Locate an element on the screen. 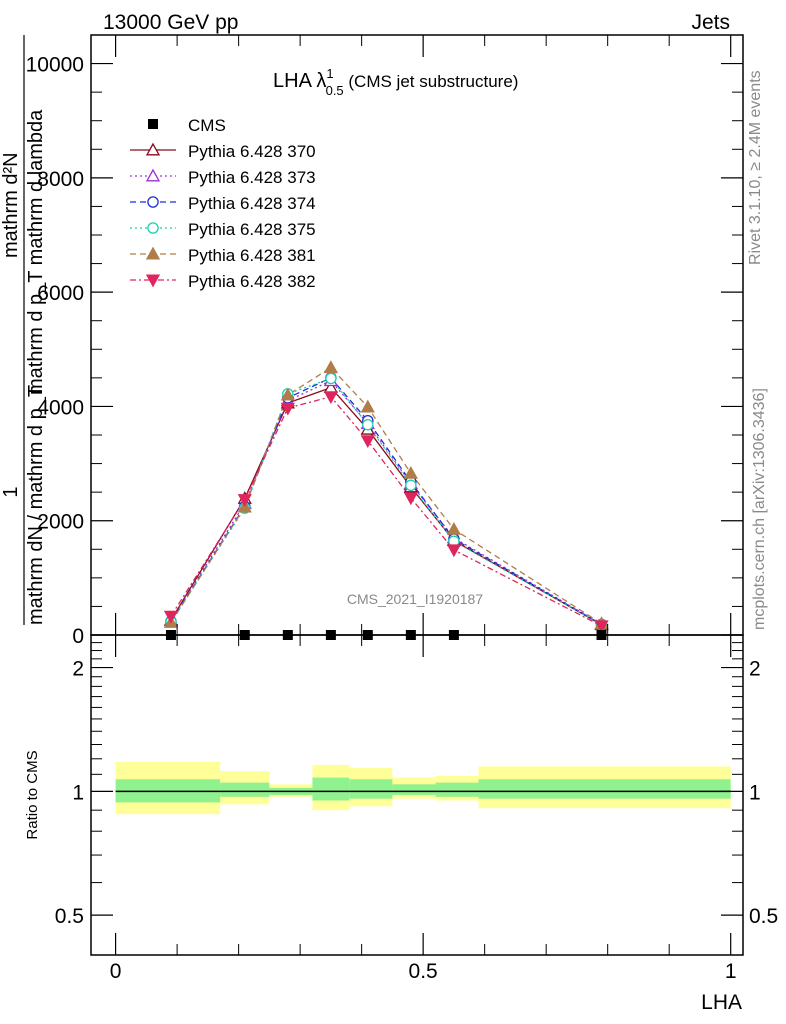  legend-label-5: Pythia 6.428 382 is located at coordinates (252, 281).